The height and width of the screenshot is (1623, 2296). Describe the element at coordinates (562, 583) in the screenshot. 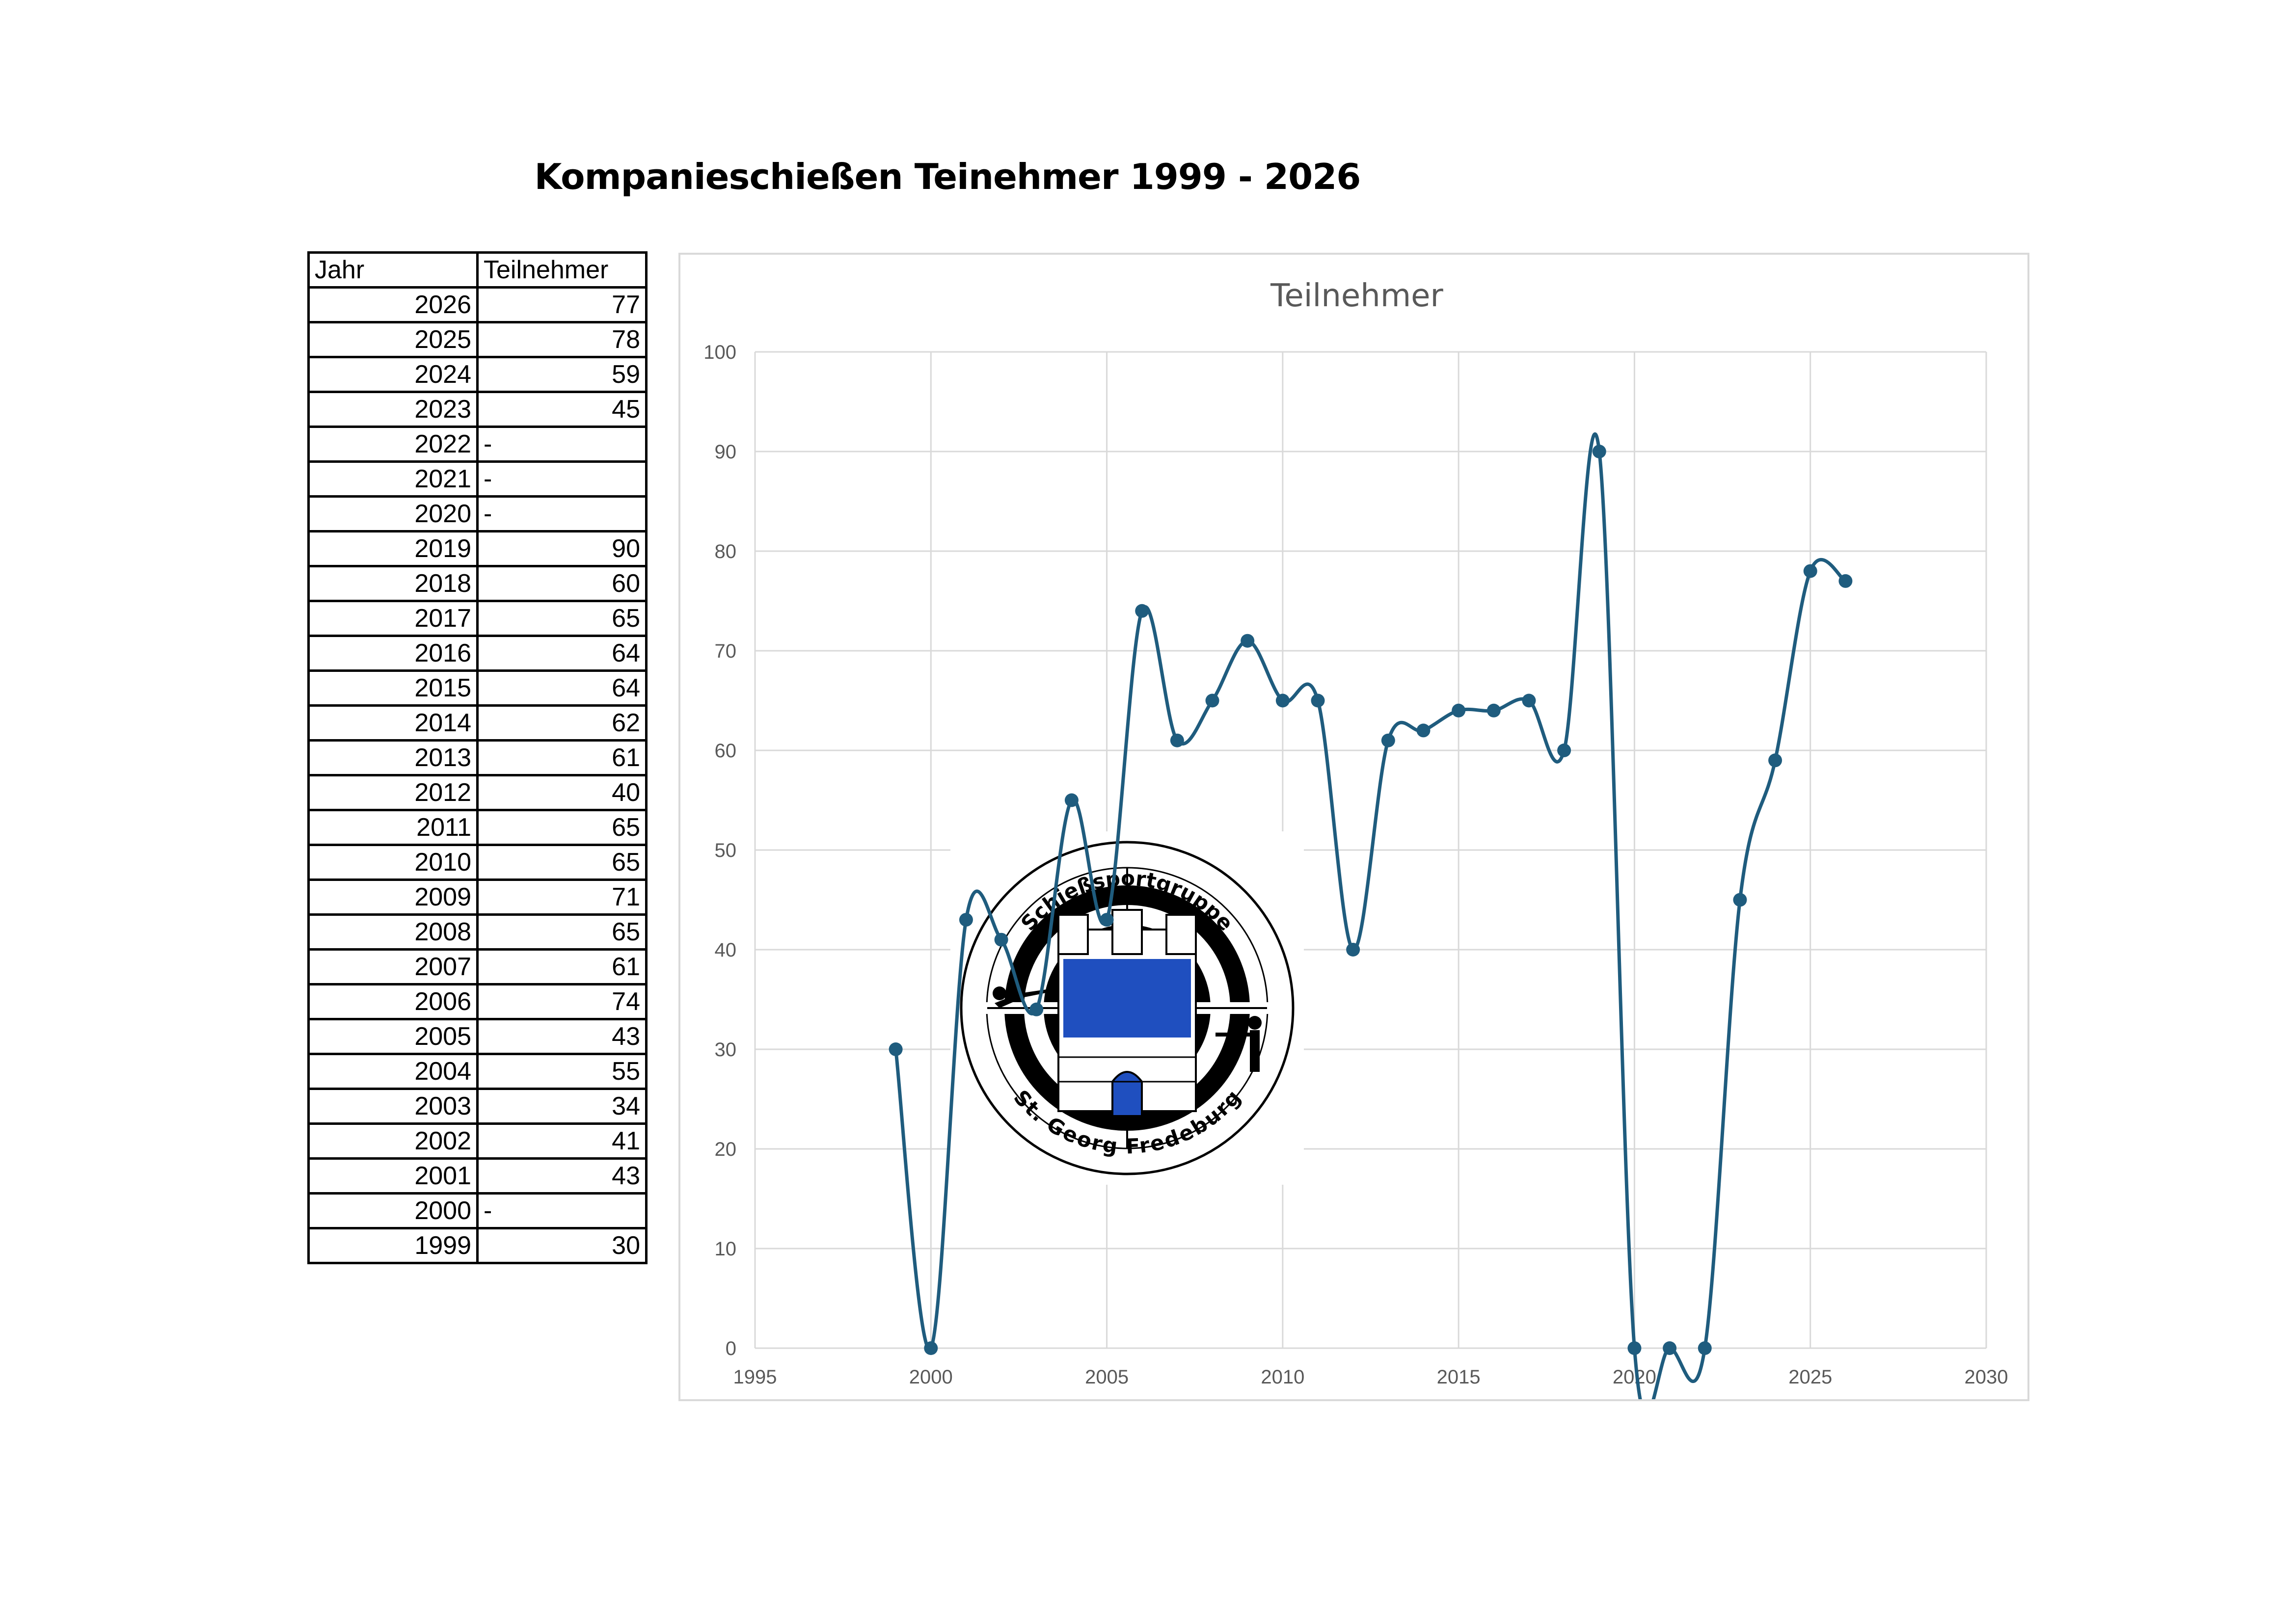

I see `cell-participants: 60` at that location.